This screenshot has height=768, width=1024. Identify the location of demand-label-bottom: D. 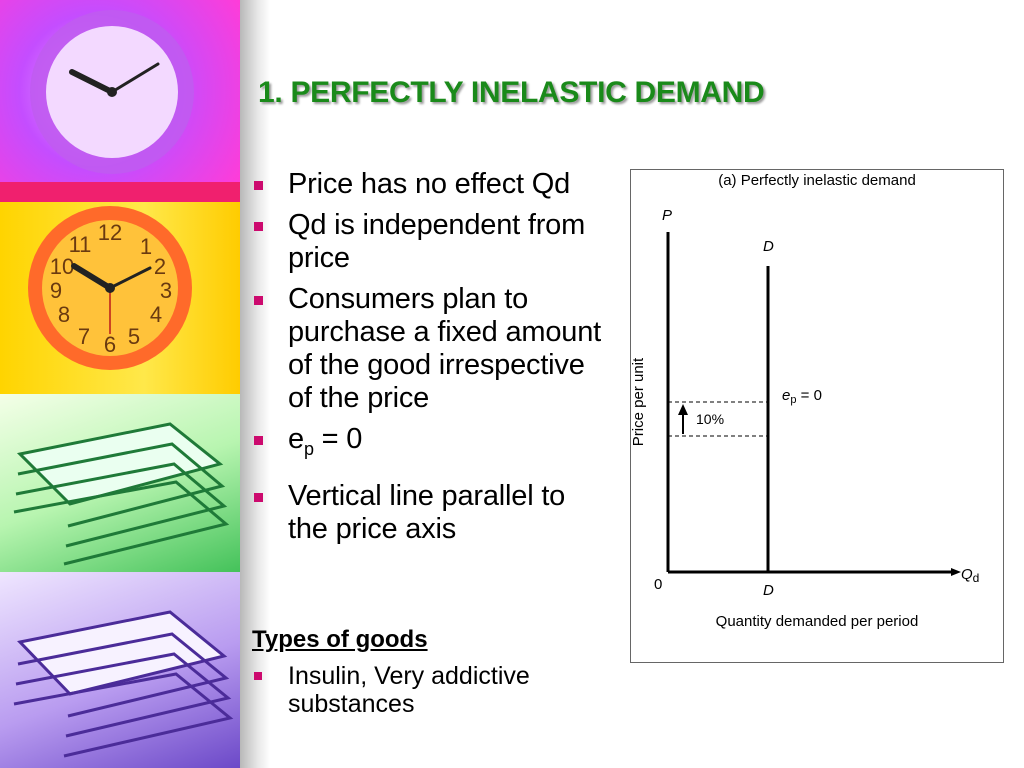
(768, 590).